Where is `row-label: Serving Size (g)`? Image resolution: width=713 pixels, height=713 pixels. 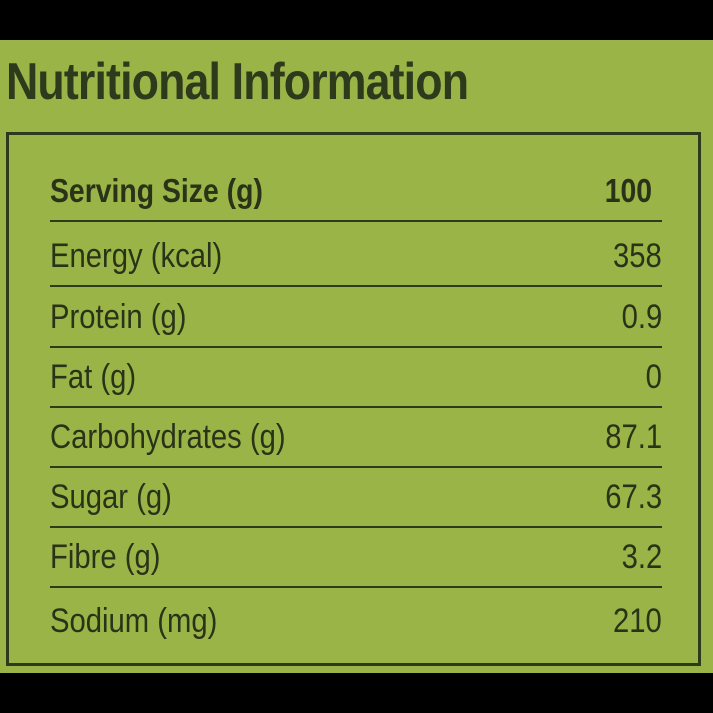
row-label: Serving Size (g) is located at coordinates (156, 190).